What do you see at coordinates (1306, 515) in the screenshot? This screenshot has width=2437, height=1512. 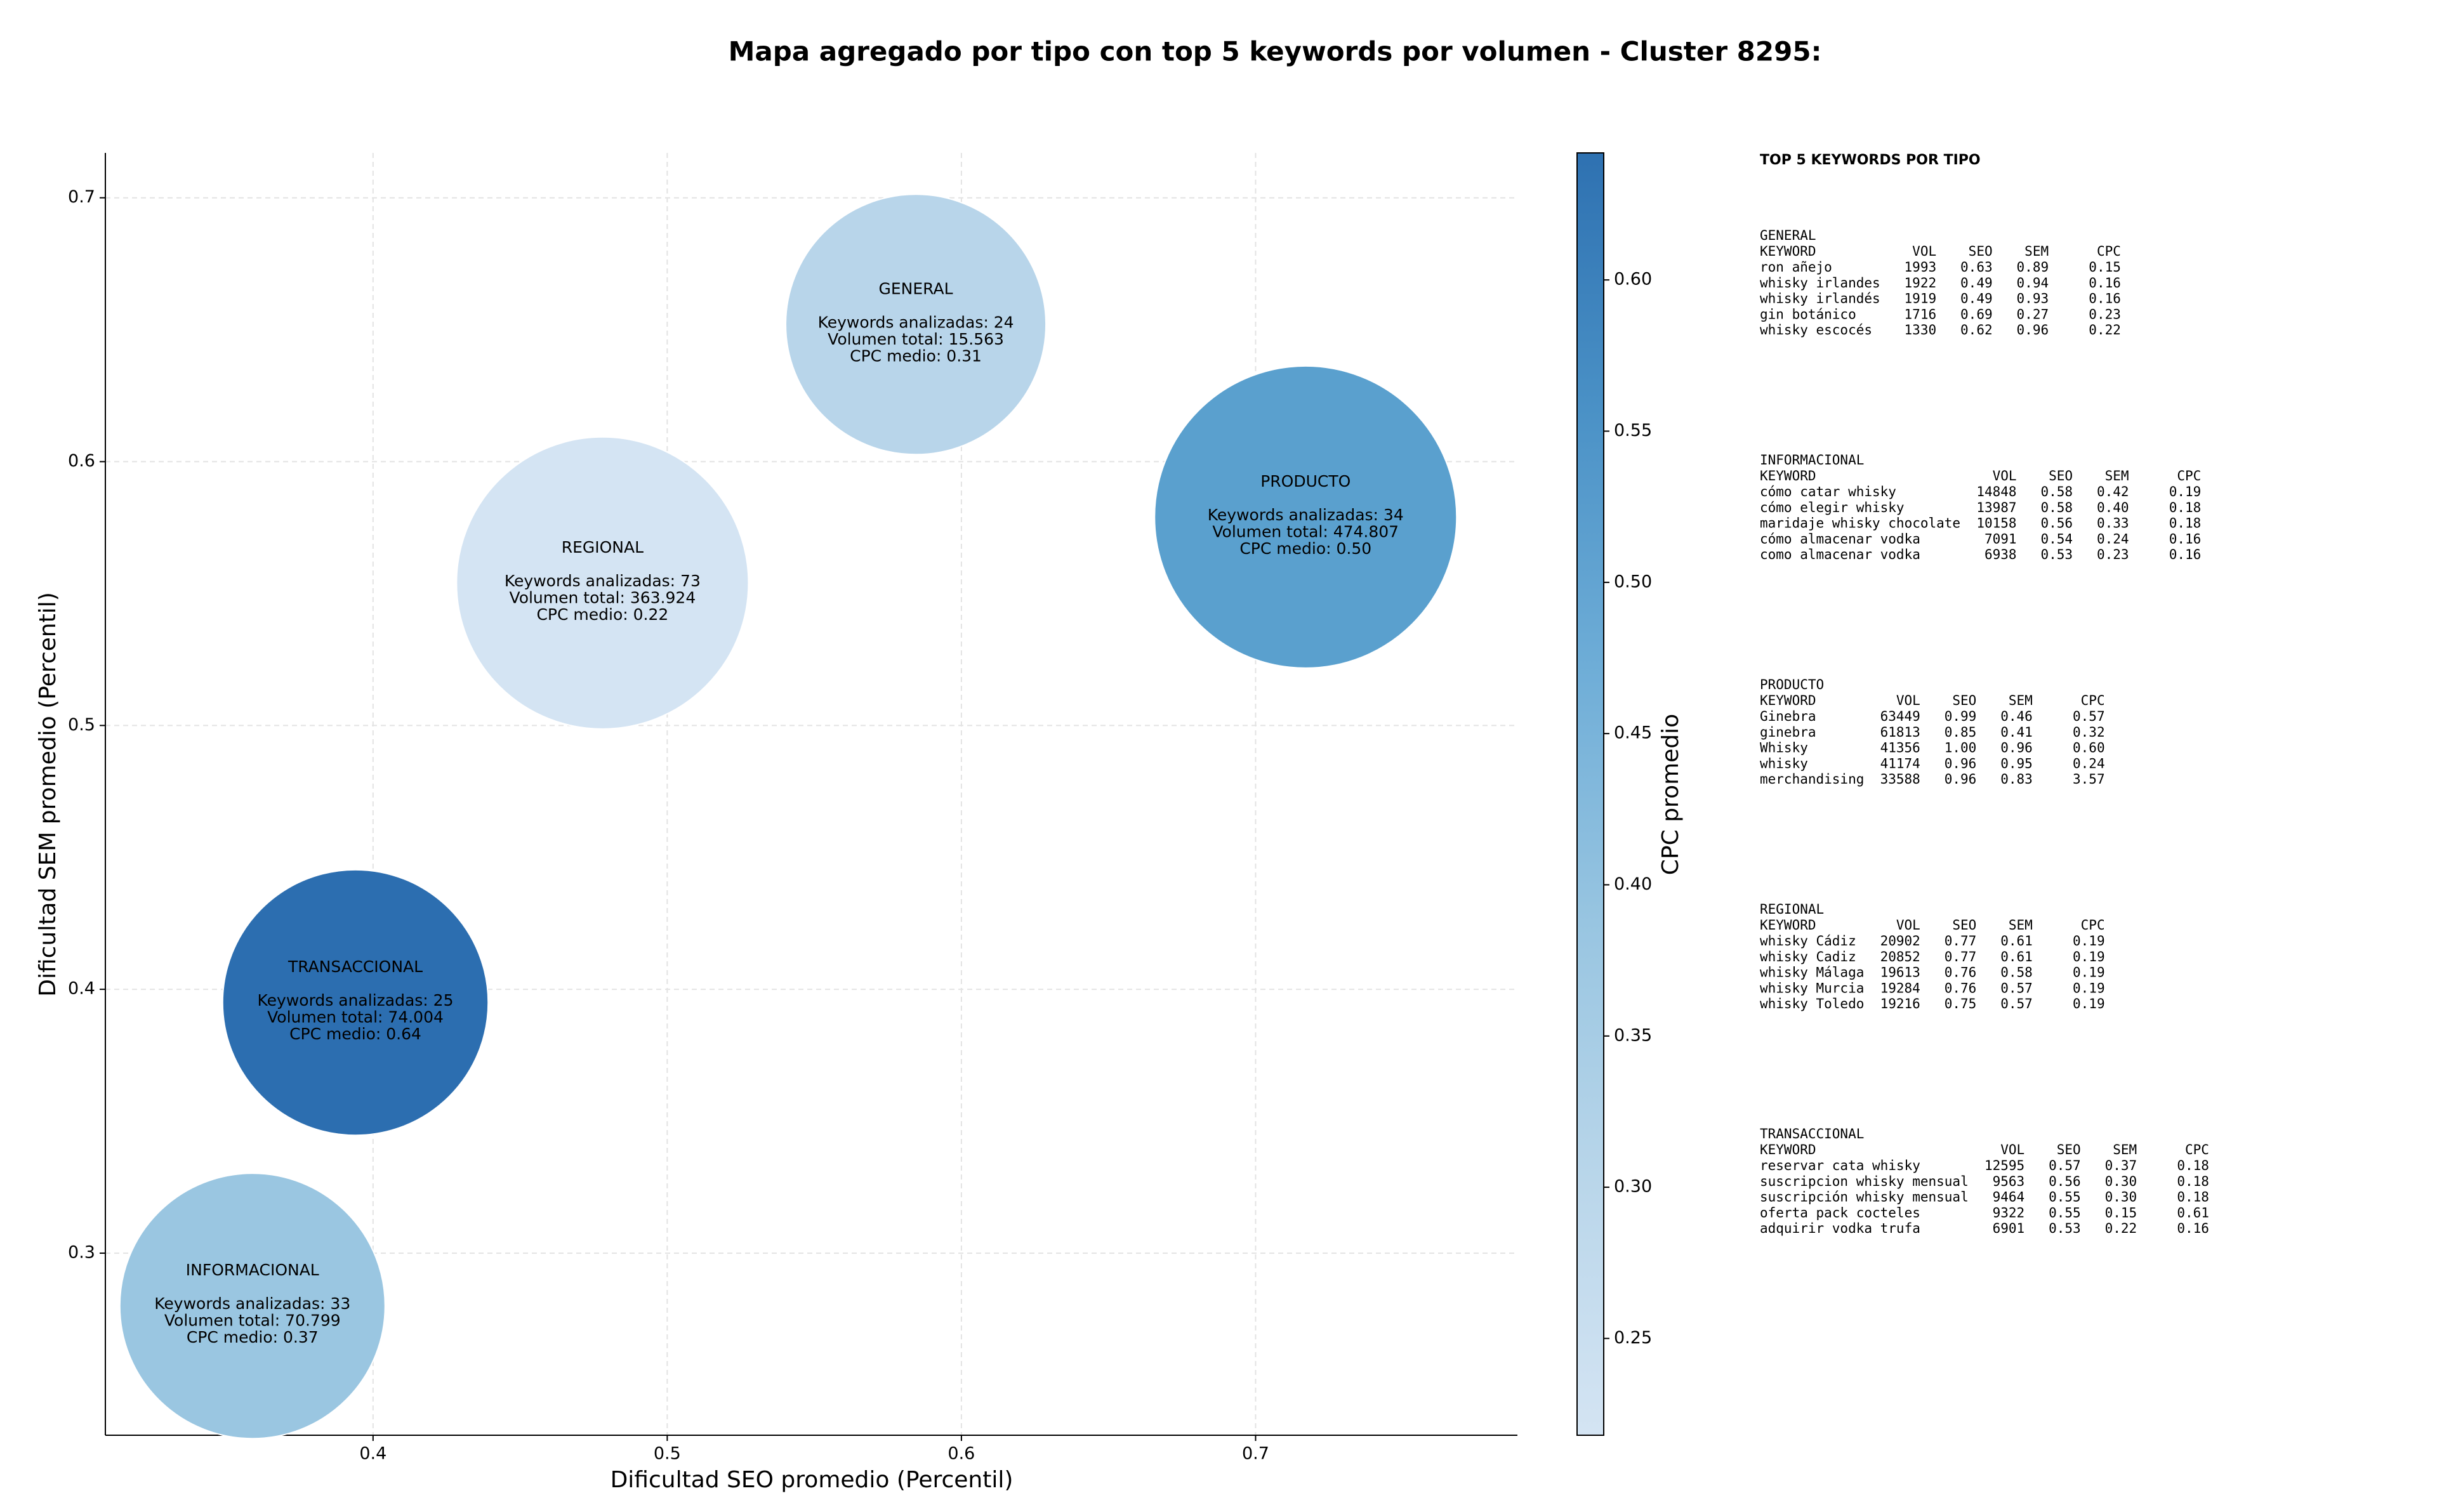 I see `bubble-annotation: Keywords analizadas: 34` at bounding box center [1306, 515].